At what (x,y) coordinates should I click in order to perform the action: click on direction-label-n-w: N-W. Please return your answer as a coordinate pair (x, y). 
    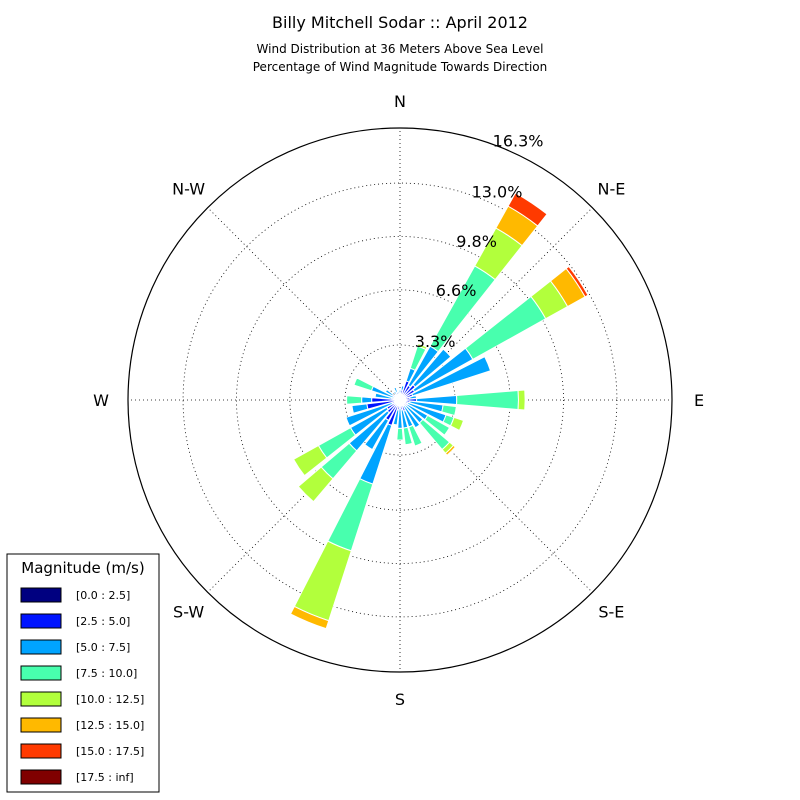
    Looking at the image, I should click on (188, 189).